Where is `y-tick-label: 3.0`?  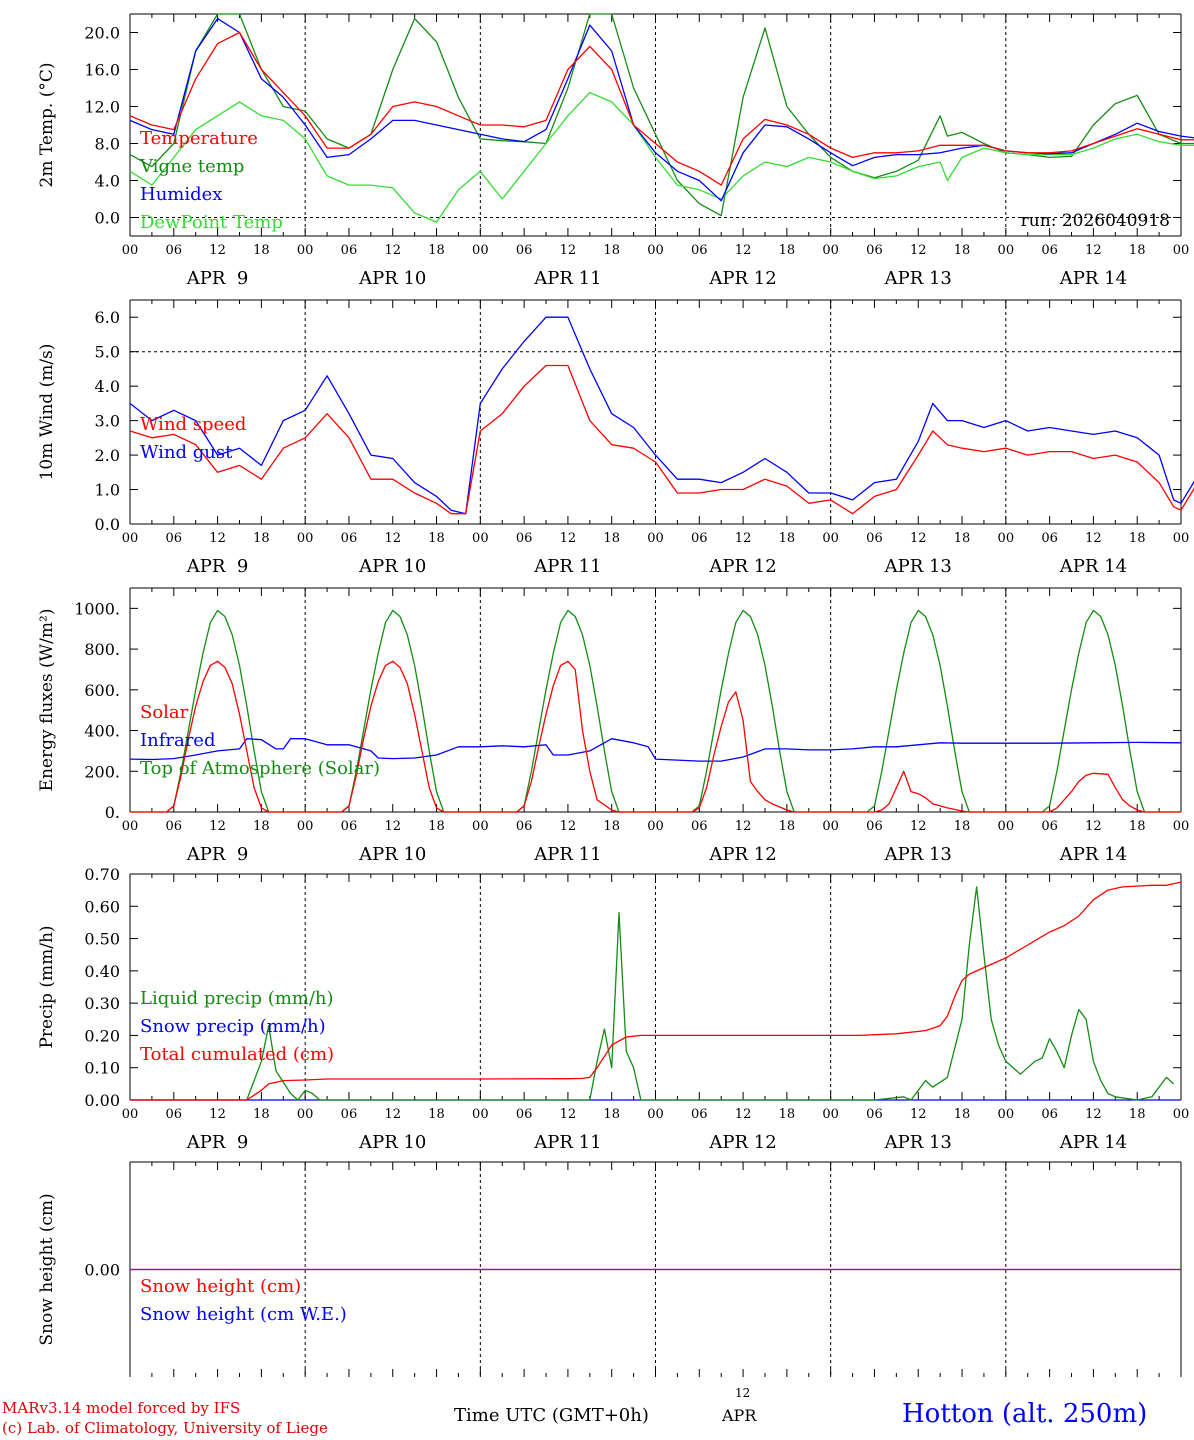
y-tick-label: 3.0 is located at coordinates (107, 421).